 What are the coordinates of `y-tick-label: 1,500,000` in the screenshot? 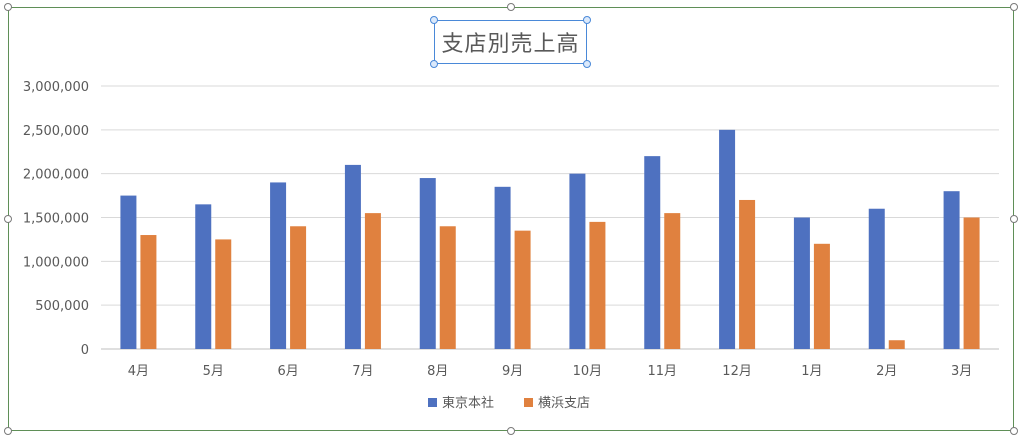 It's located at (56, 219).